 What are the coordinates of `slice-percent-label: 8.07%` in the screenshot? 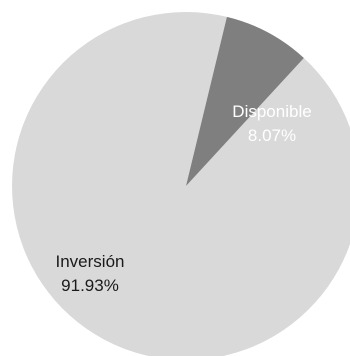 It's located at (272, 135).